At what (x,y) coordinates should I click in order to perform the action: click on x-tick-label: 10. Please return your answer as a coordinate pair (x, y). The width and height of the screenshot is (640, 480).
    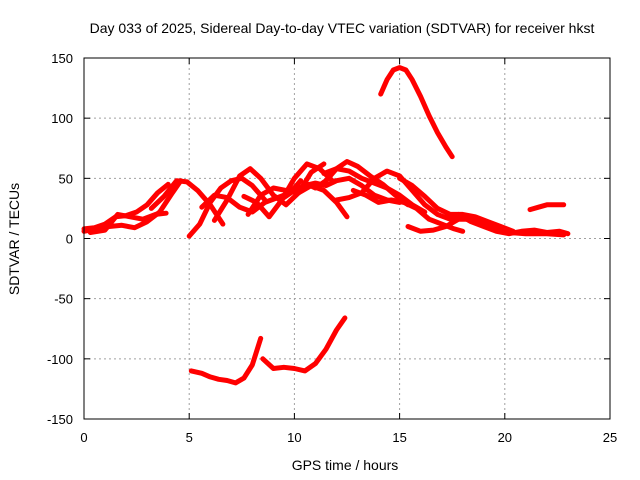
    Looking at the image, I should click on (294, 437).